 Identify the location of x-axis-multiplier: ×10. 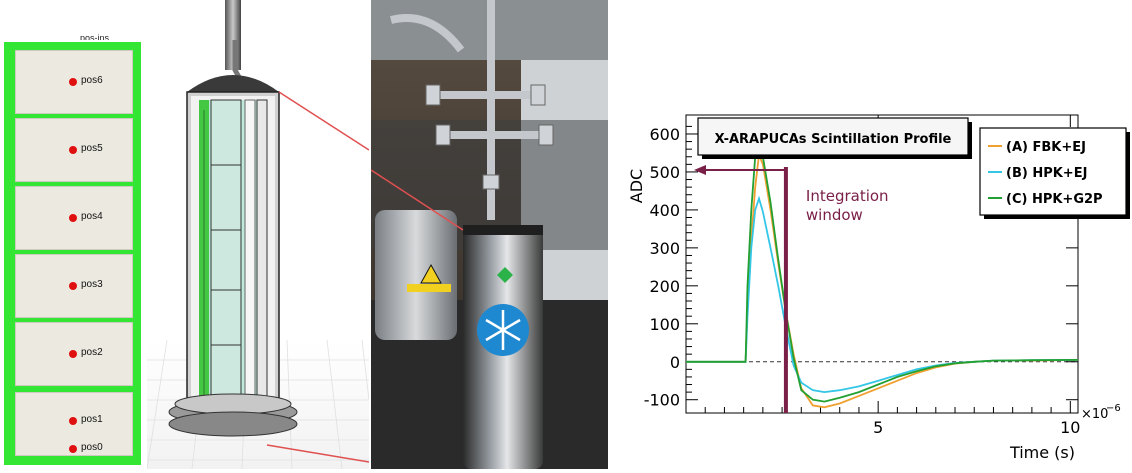
(1094, 414).